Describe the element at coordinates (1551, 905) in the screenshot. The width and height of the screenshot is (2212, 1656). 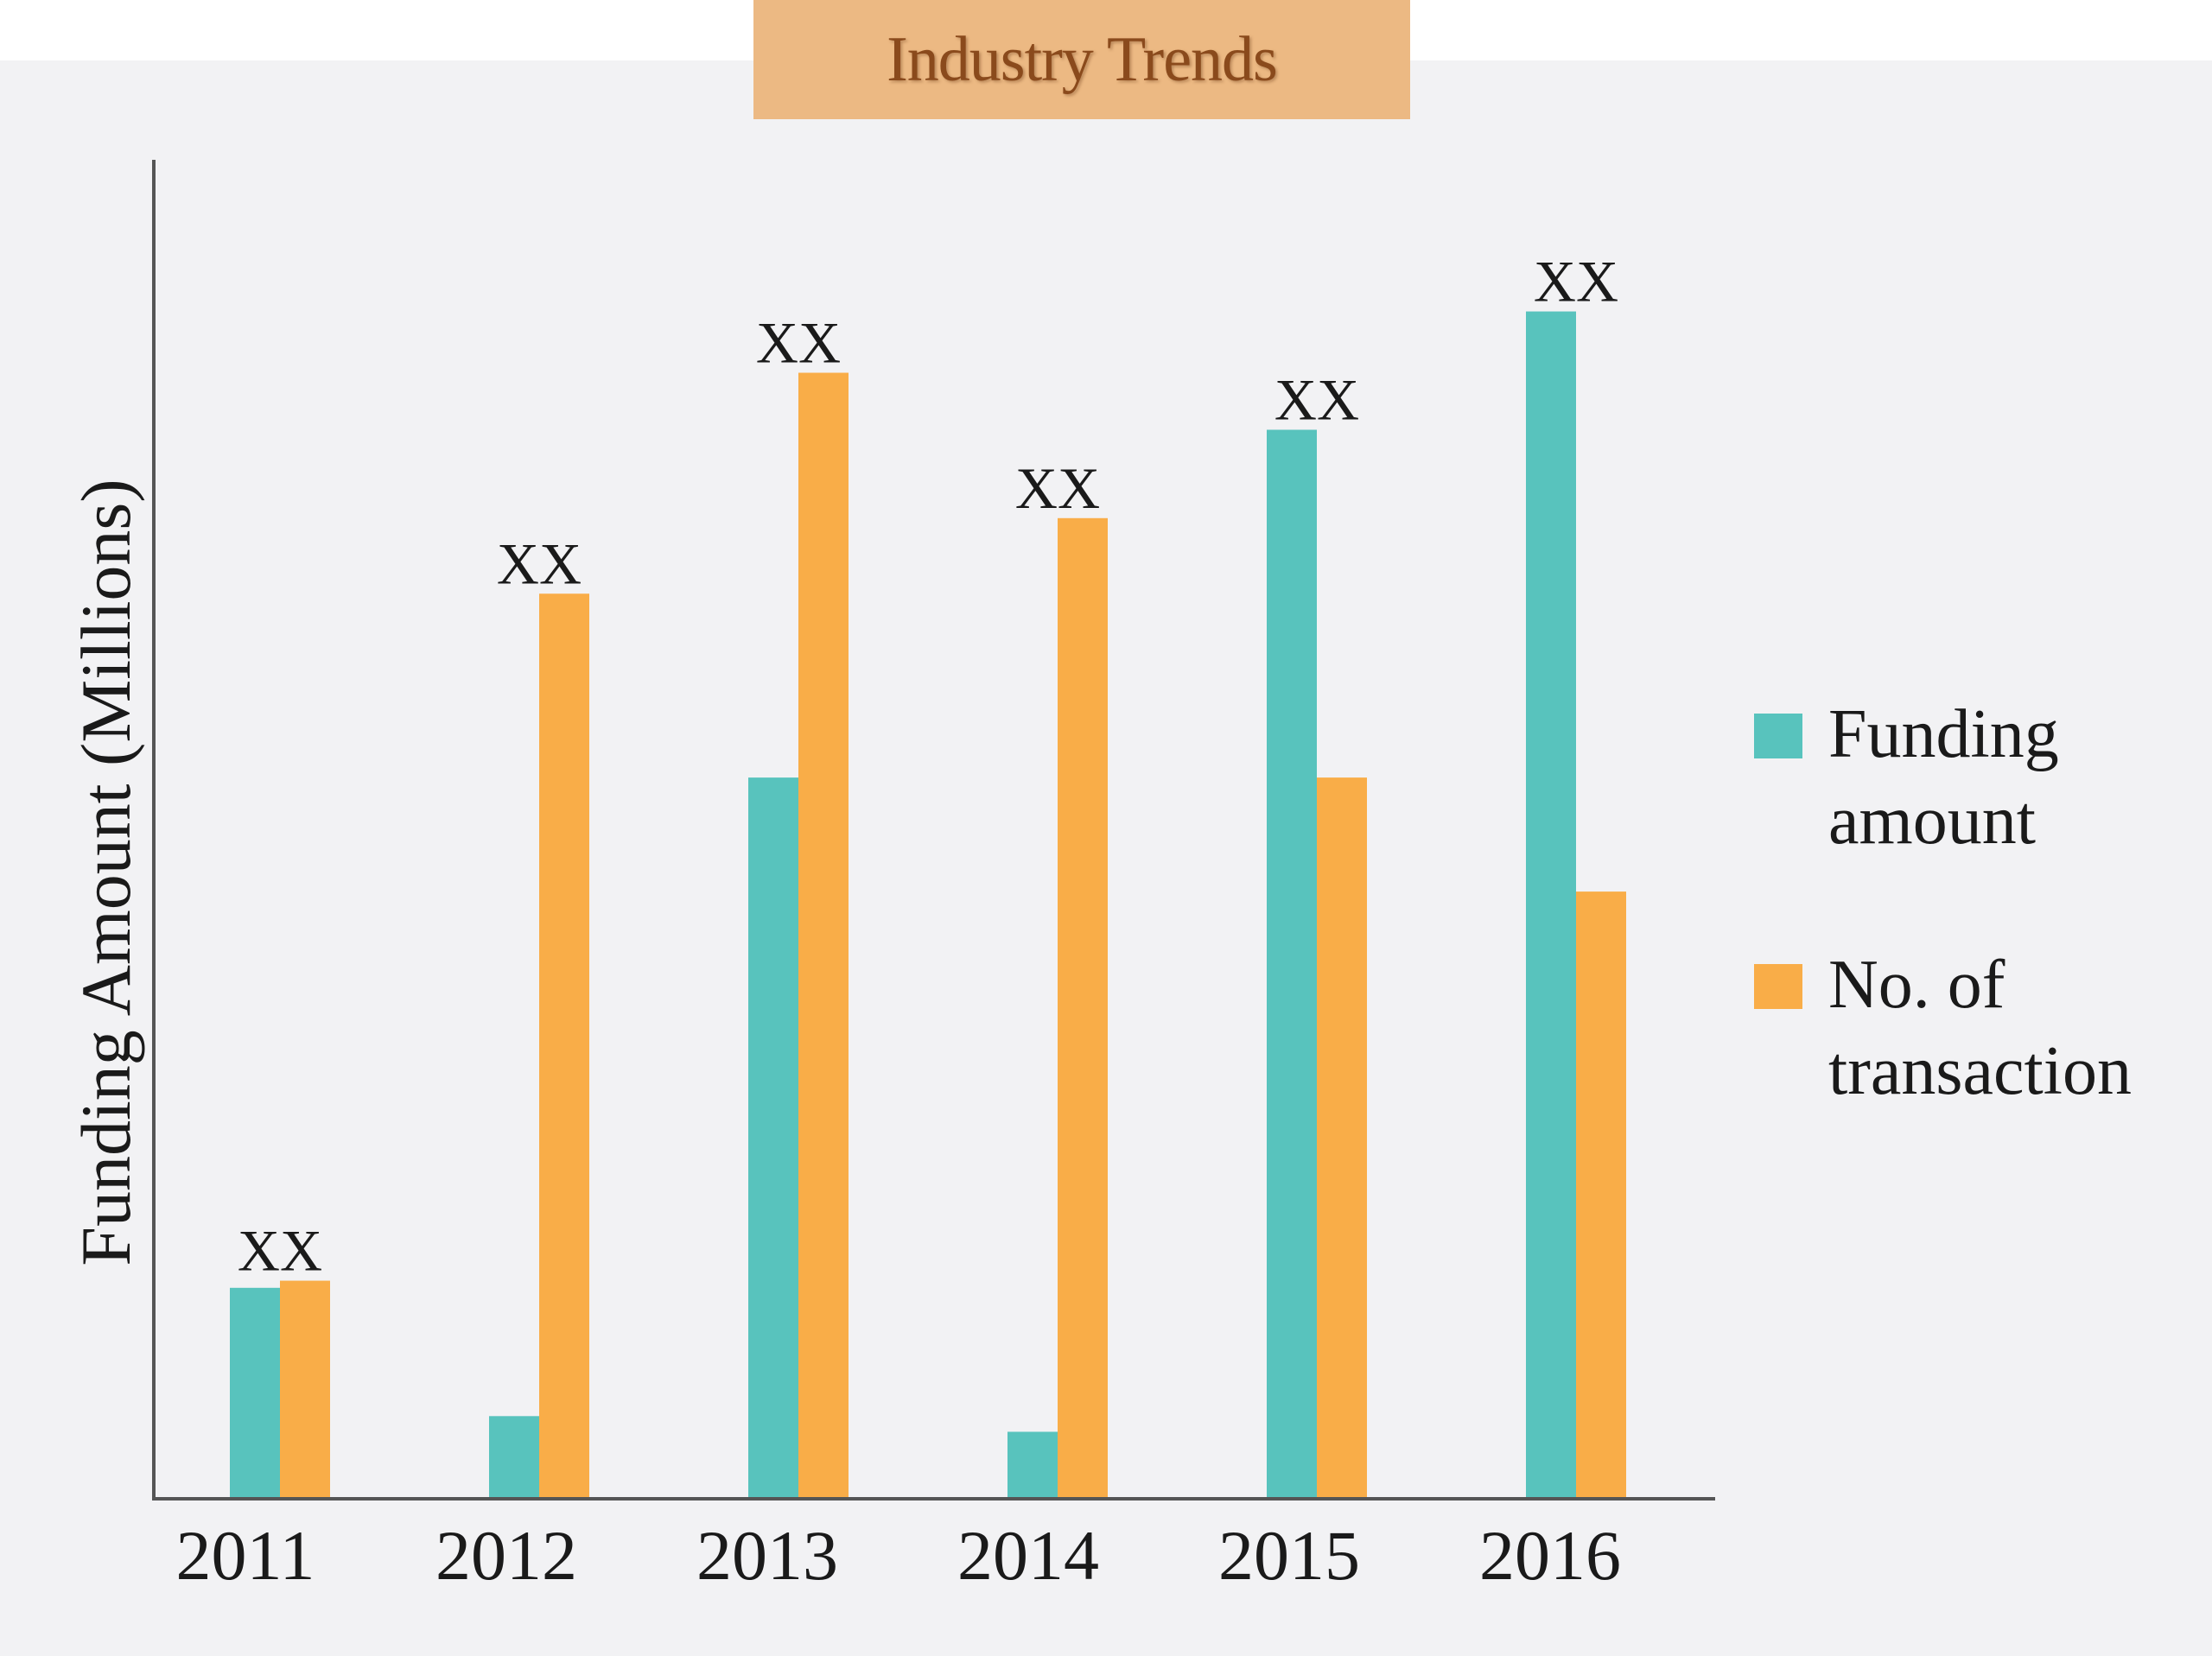
I see `bar-funding-2016` at that location.